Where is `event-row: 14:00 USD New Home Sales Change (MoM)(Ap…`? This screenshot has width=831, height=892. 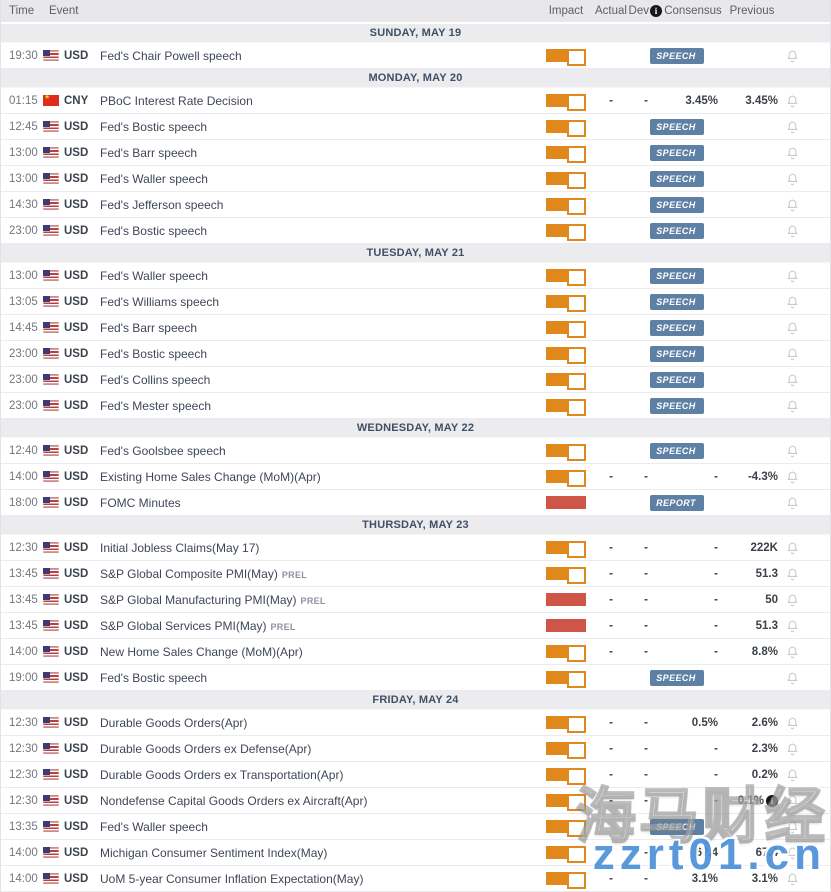
event-row: 14:00 USD New Home Sales Change (MoM)(Ap… is located at coordinates (415, 652).